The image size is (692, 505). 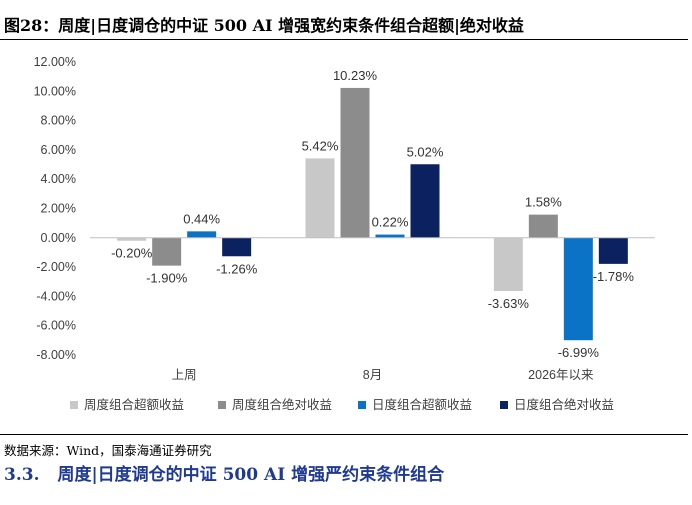 What do you see at coordinates (22, 475) in the screenshot?
I see `section-number: 3.3.` at bounding box center [22, 475].